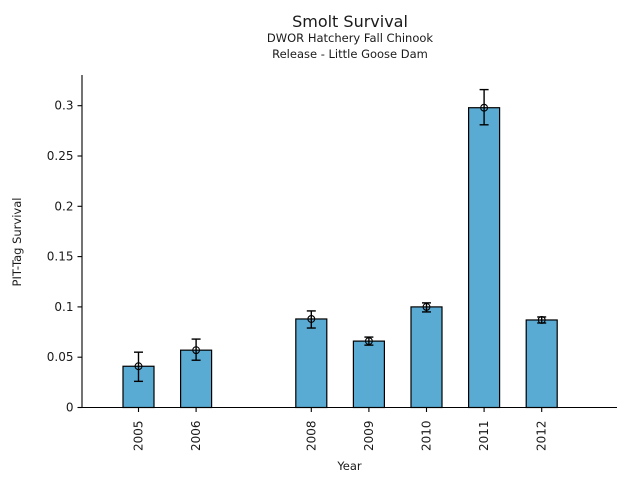  I want to click on point-marker-2005, so click(138, 366).